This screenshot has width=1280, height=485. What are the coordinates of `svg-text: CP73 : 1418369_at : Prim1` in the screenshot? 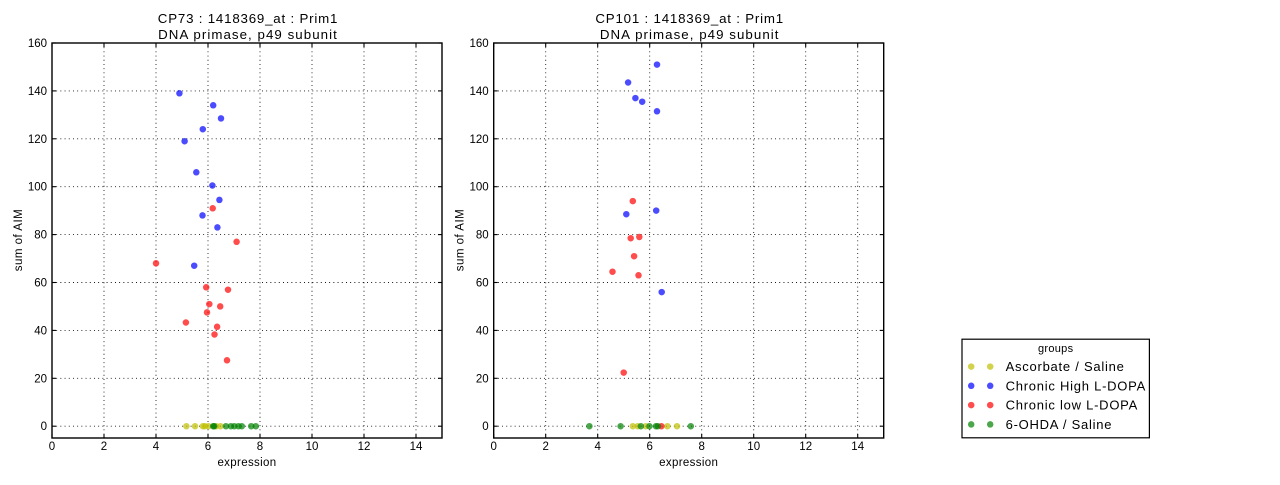 It's located at (248, 18).